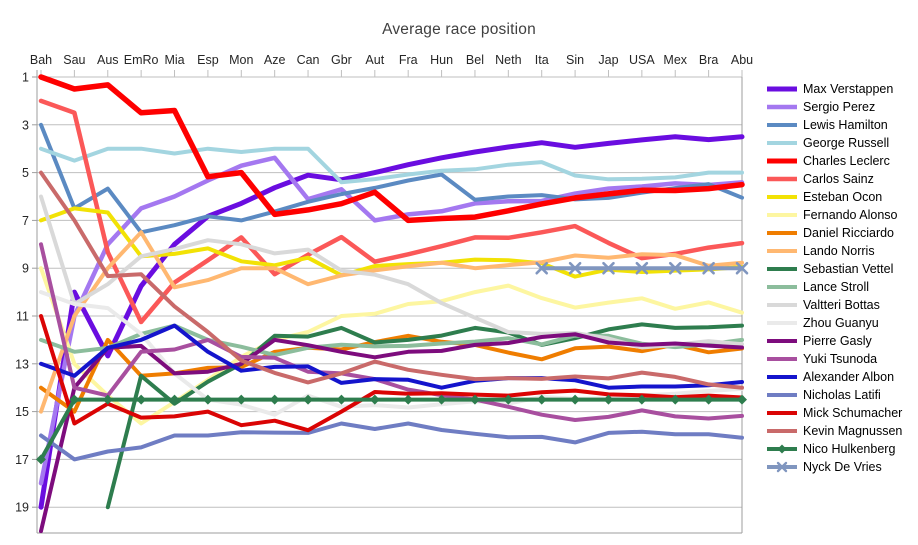 The height and width of the screenshot is (545, 918). I want to click on legend-swatch-pierre-gasly, so click(782, 341).